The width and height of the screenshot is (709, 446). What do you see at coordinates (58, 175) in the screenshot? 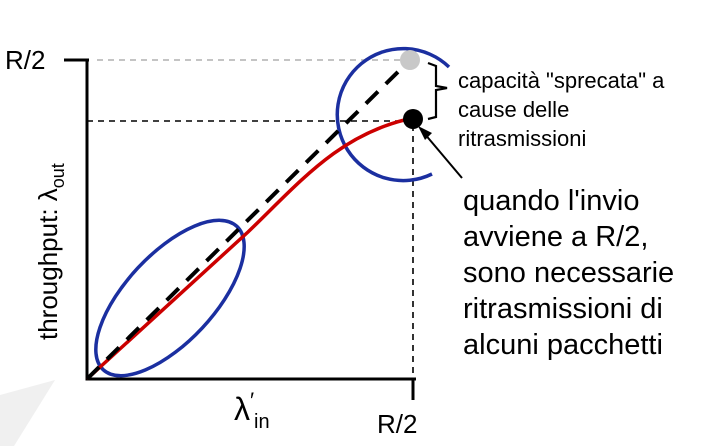
I see `y-axis-subscript: out` at bounding box center [58, 175].